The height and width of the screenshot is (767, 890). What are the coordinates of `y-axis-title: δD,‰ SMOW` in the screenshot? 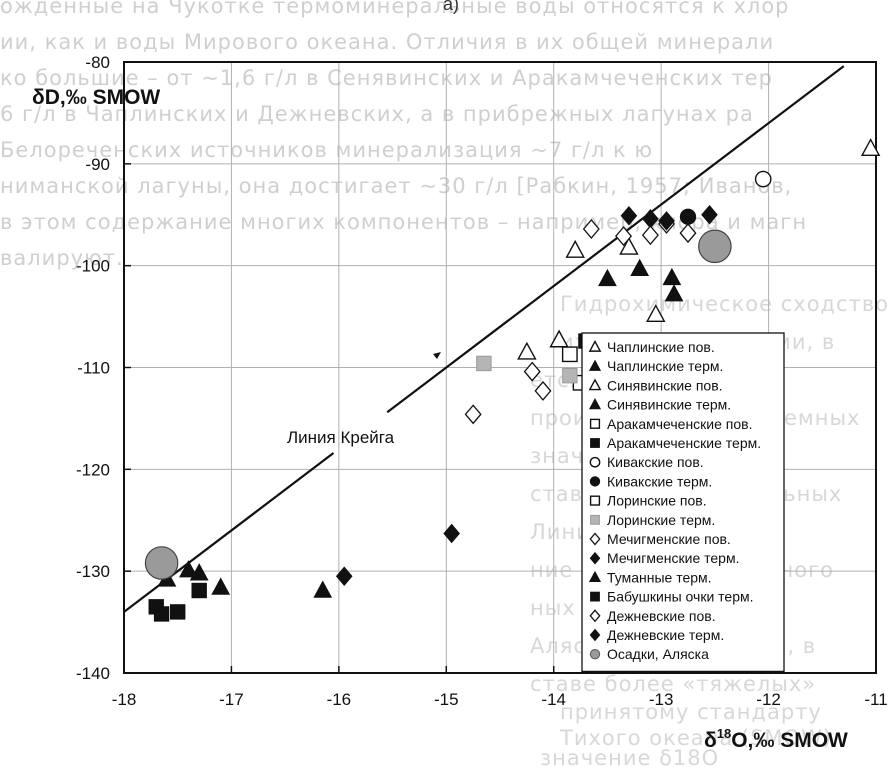 It's located at (96, 97).